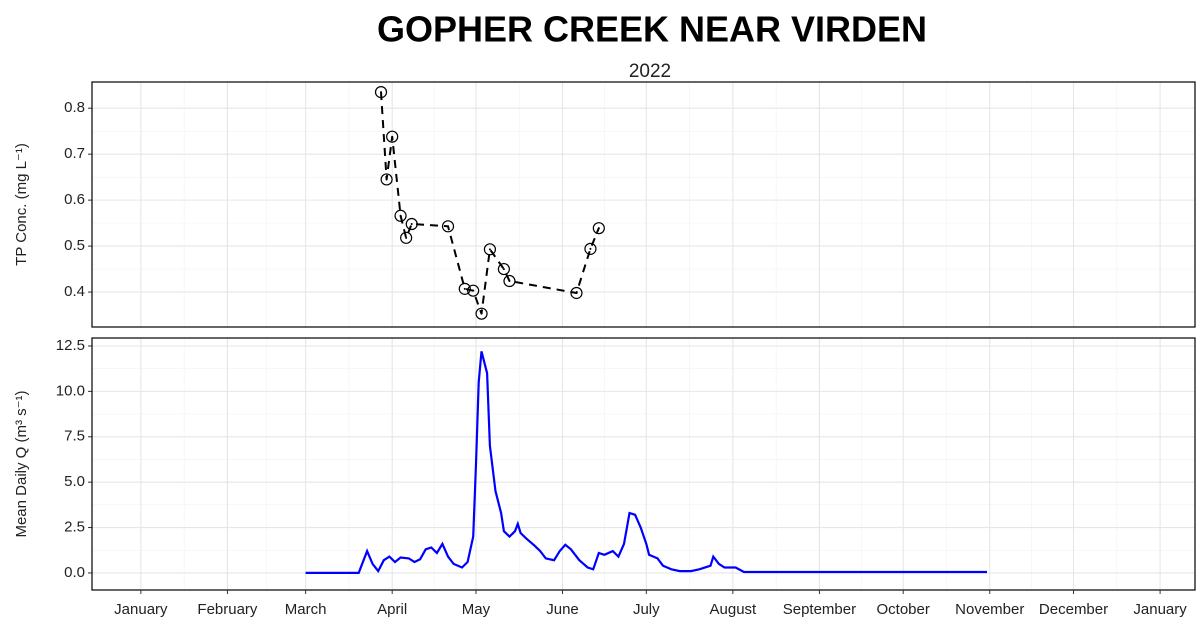 This screenshot has width=1196, height=620. What do you see at coordinates (74, 436) in the screenshot?
I see `y-tick-label: 7.5` at bounding box center [74, 436].